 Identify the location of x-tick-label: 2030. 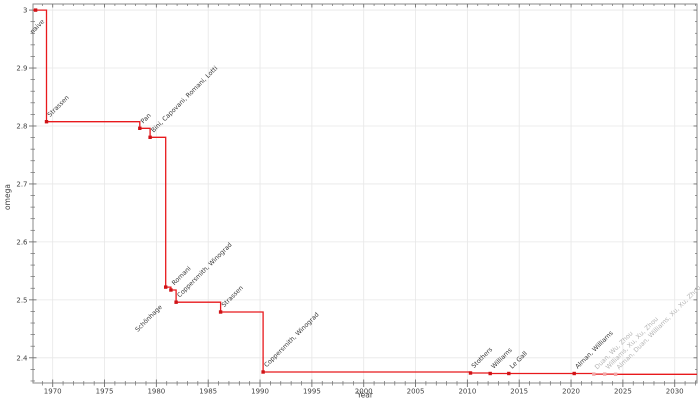
(675, 392).